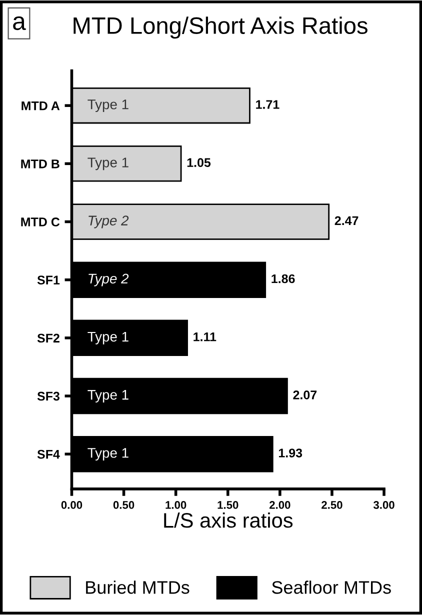 This screenshot has width=422, height=615. What do you see at coordinates (205, 337) in the screenshot?
I see `data-label: 1.11` at bounding box center [205, 337].